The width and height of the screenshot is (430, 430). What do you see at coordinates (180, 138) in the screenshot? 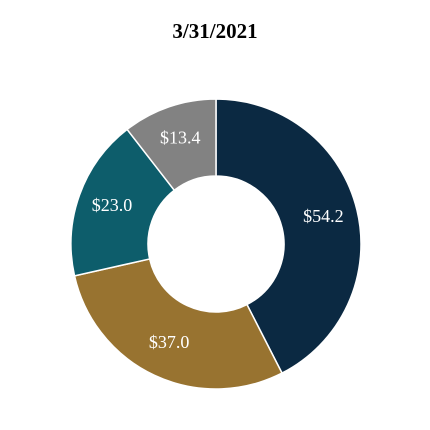
I see `value-label: $13.4` at bounding box center [180, 138].